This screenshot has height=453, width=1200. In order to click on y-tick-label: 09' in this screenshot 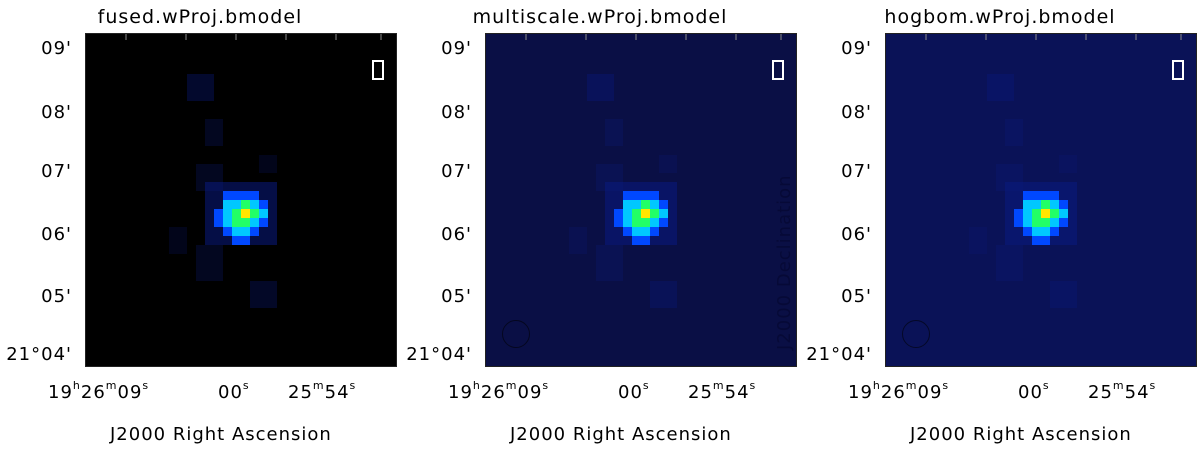, I will do `click(56, 48)`.